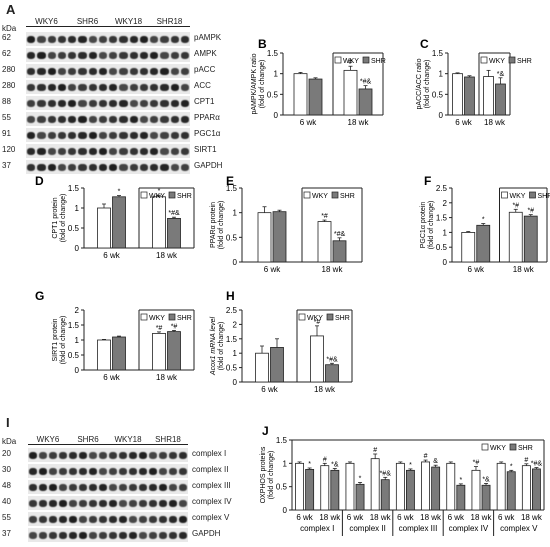 This screenshot has width=550, height=547. Describe the element at coordinates (9, 28) in the screenshot. I see `kda-header-a: kDa` at that location.